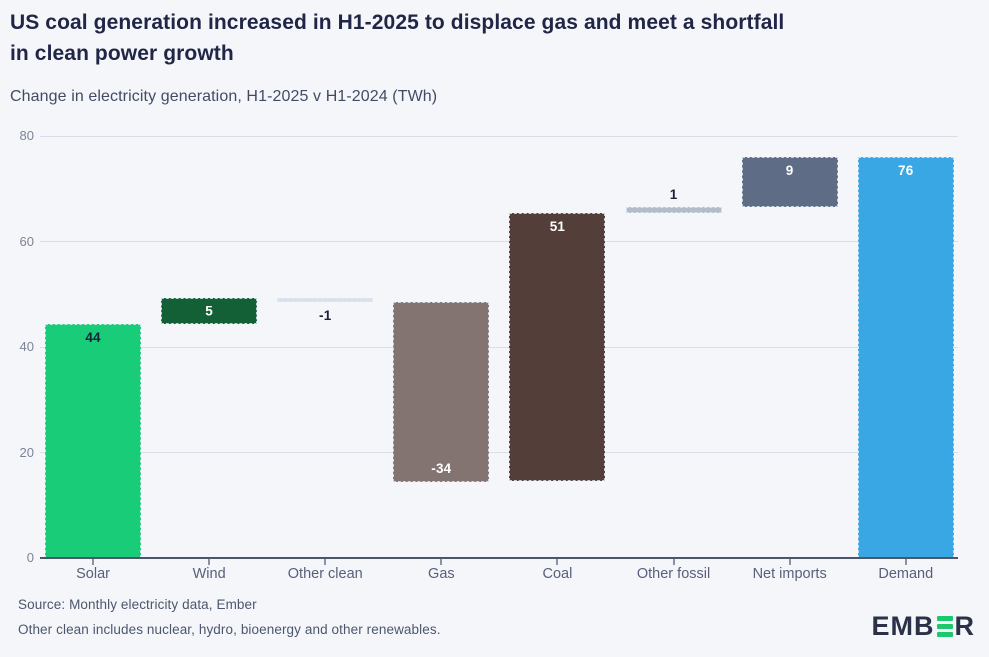 This screenshot has height=657, width=989. What do you see at coordinates (209, 562) in the screenshot?
I see `x-axis-tick-wind` at bounding box center [209, 562].